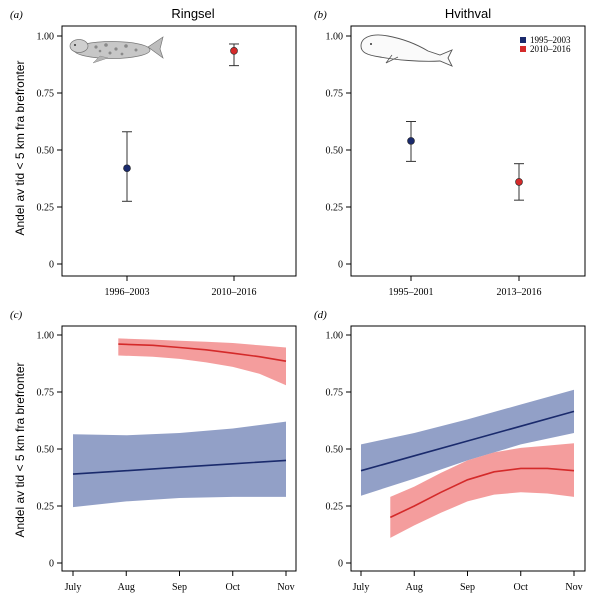 The height and width of the screenshot is (605, 596). Describe the element at coordinates (116, 50) in the screenshot. I see `ringed-seal-icon` at that location.